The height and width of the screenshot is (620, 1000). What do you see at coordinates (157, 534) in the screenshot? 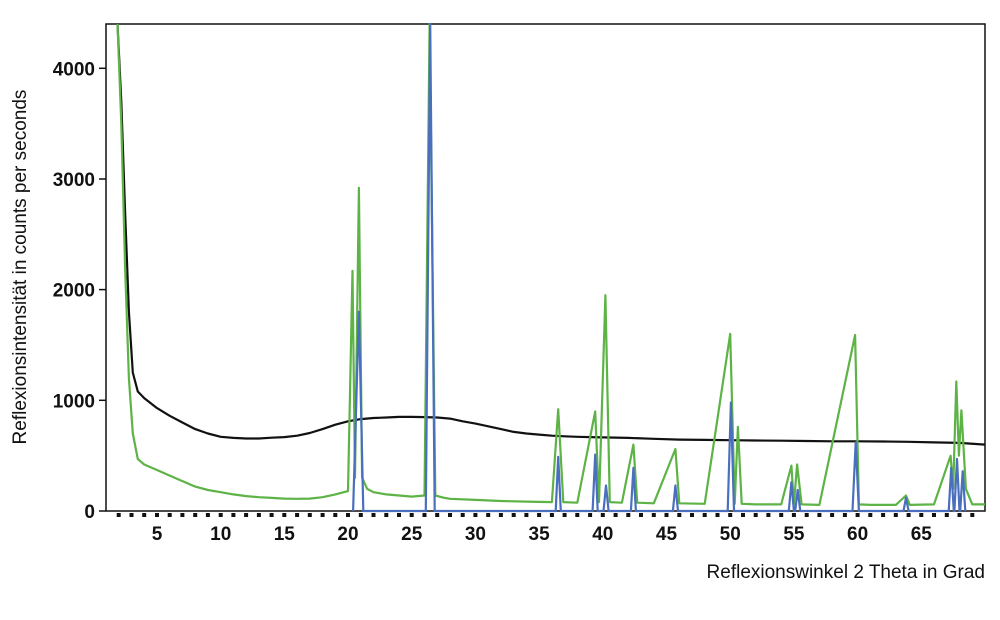
I see `x-tick-label: 5` at bounding box center [157, 534].